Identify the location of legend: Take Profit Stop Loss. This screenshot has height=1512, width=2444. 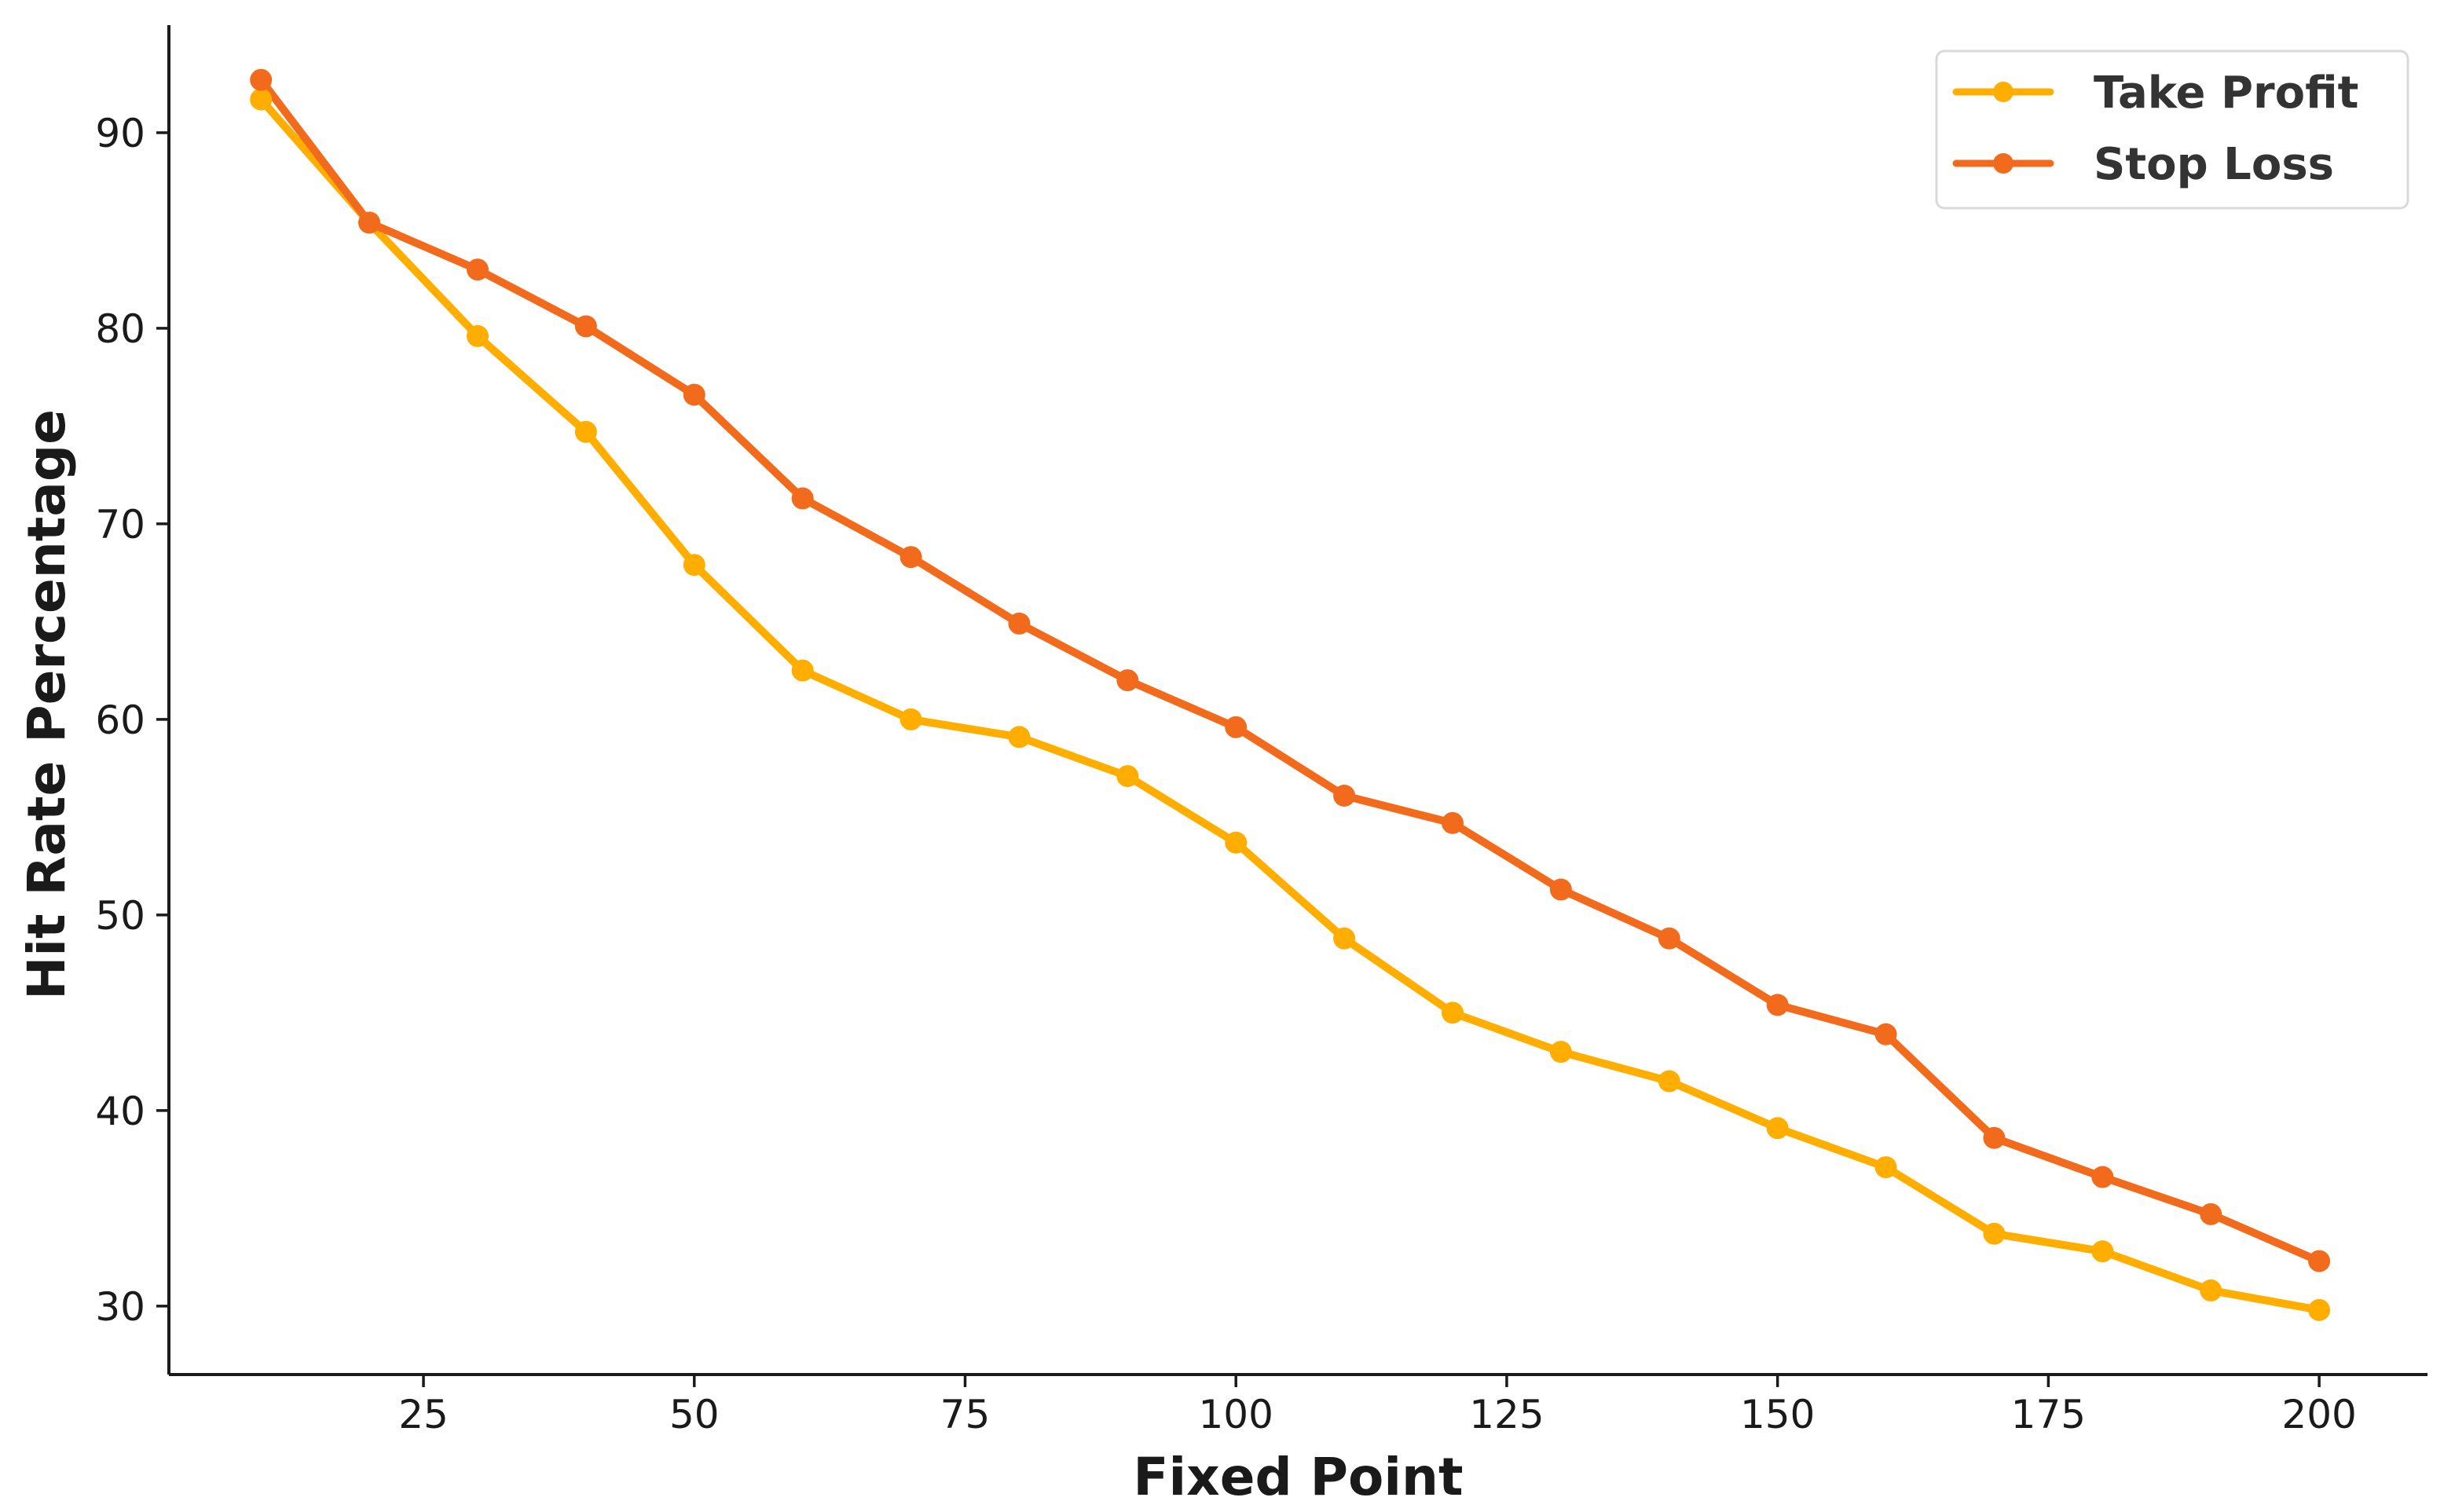
(2172, 129).